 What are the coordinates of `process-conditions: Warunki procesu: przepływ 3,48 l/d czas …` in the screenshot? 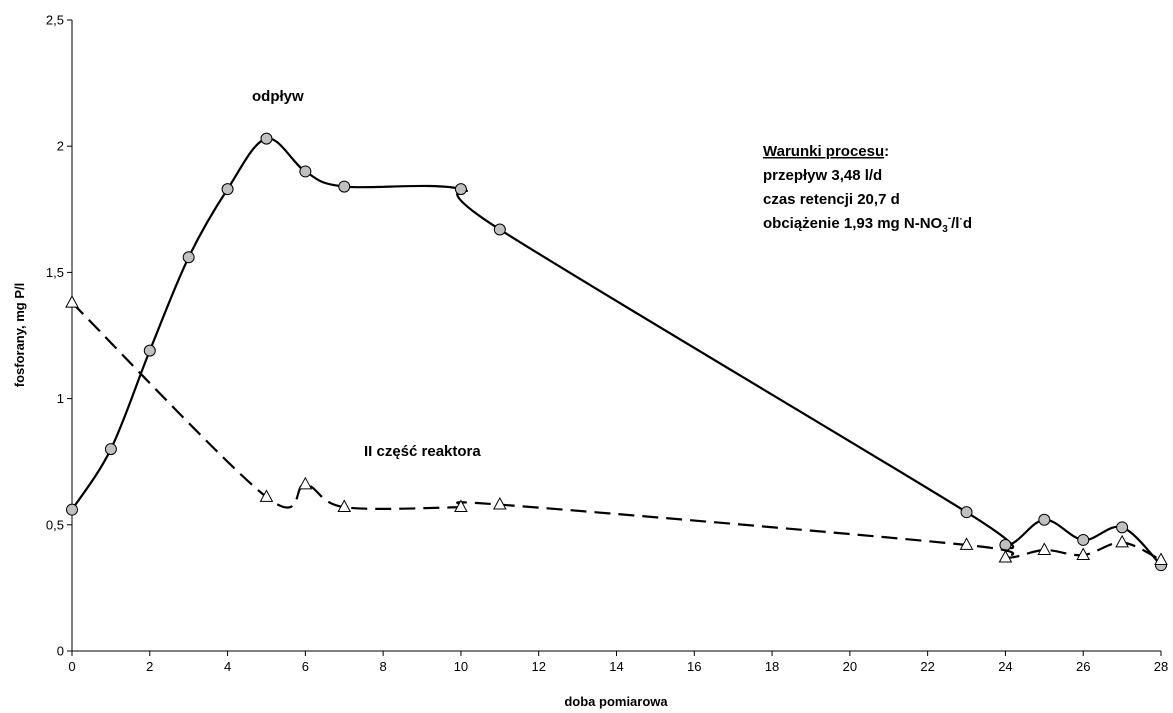 It's located at (867, 189).